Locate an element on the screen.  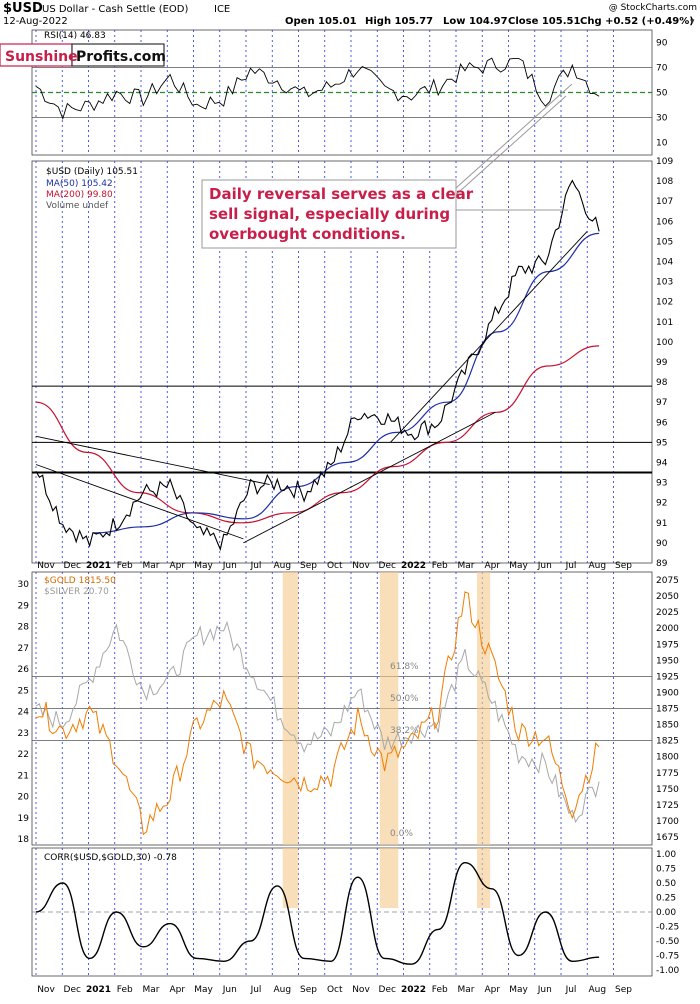
x-tick-label: Dec is located at coordinates (387, 990).